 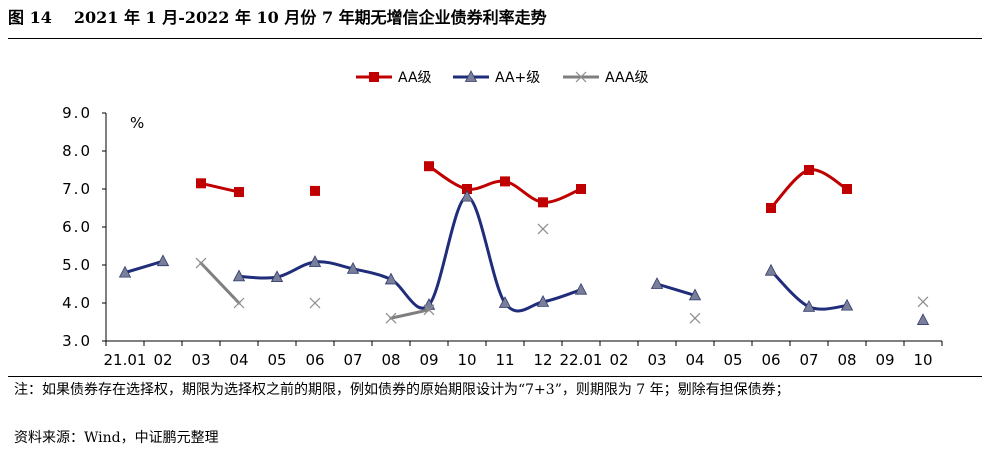 I want to click on x-tick-label: 12, so click(x=542, y=360).